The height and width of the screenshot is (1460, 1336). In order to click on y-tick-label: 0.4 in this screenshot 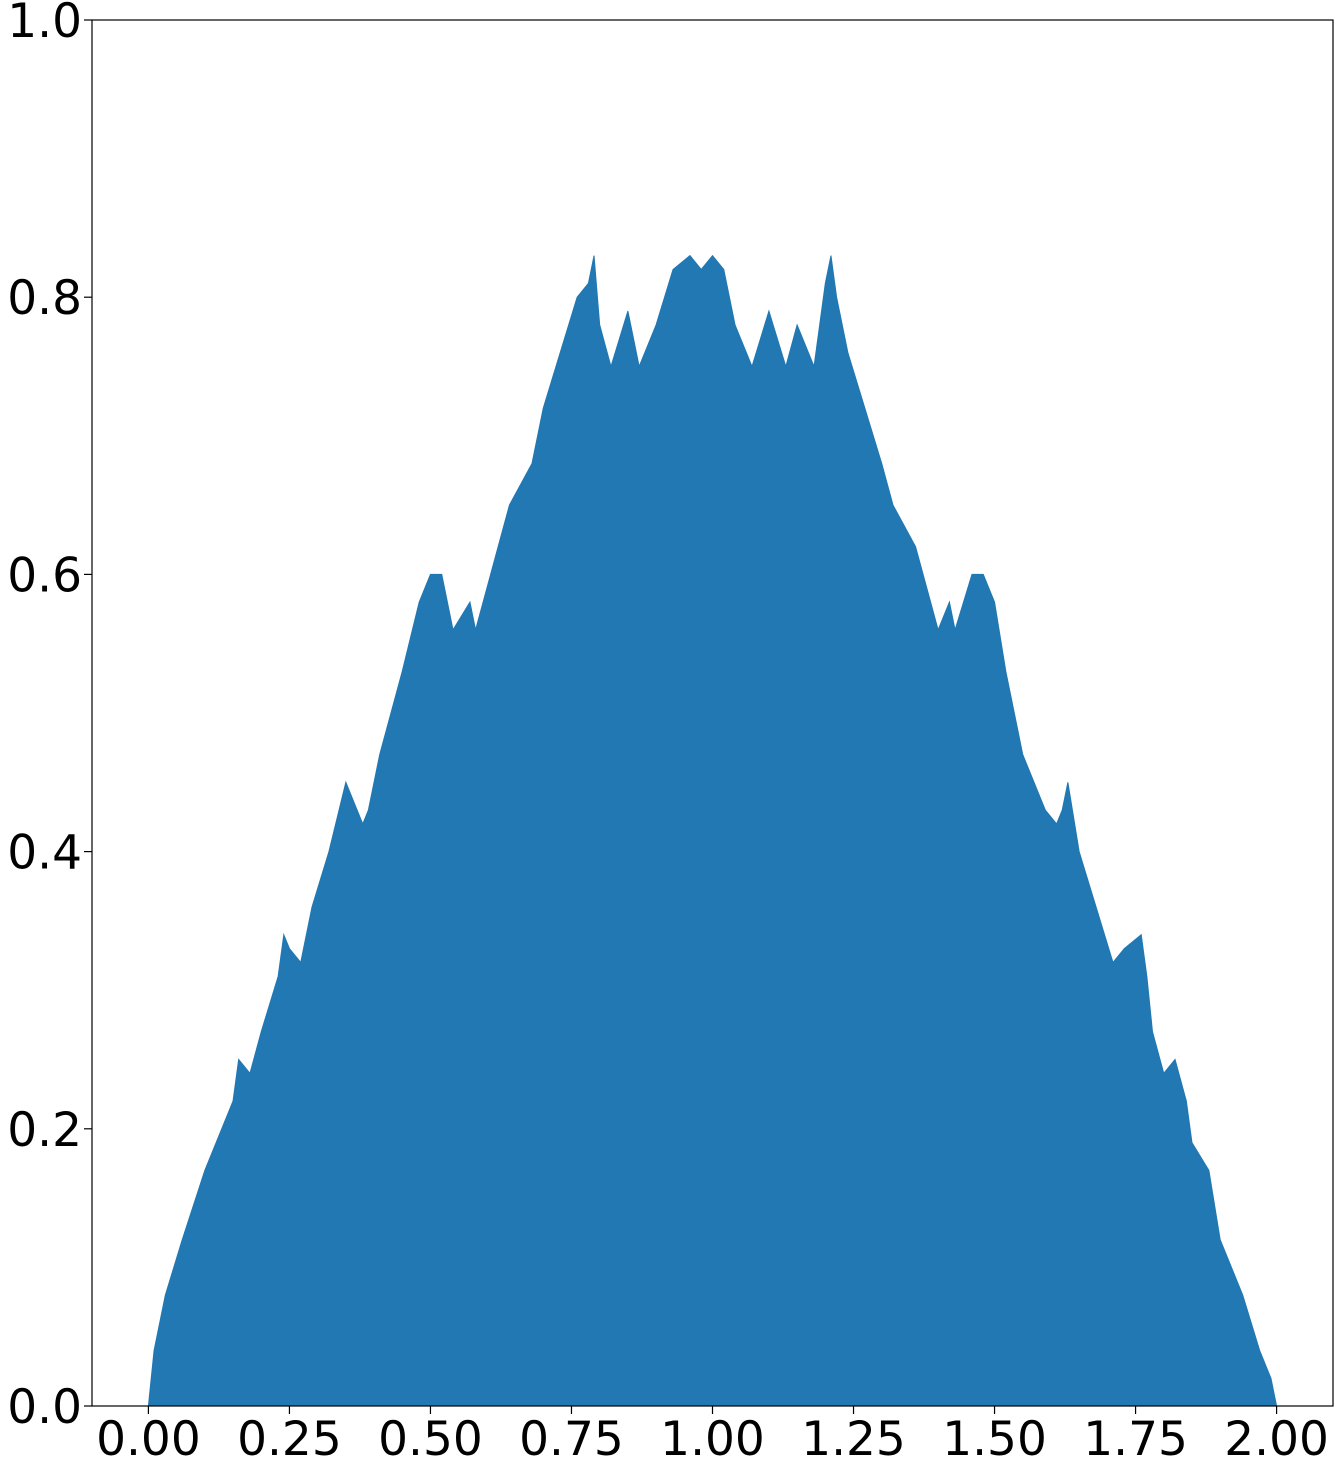, I will do `click(44, 853)`.